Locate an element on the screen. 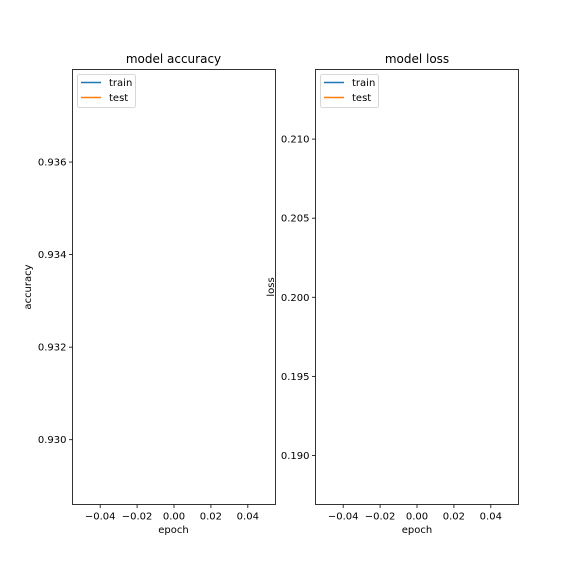 This screenshot has height=576, width=576. accuracy-y-tick-label: 0.930 is located at coordinates (52, 440).